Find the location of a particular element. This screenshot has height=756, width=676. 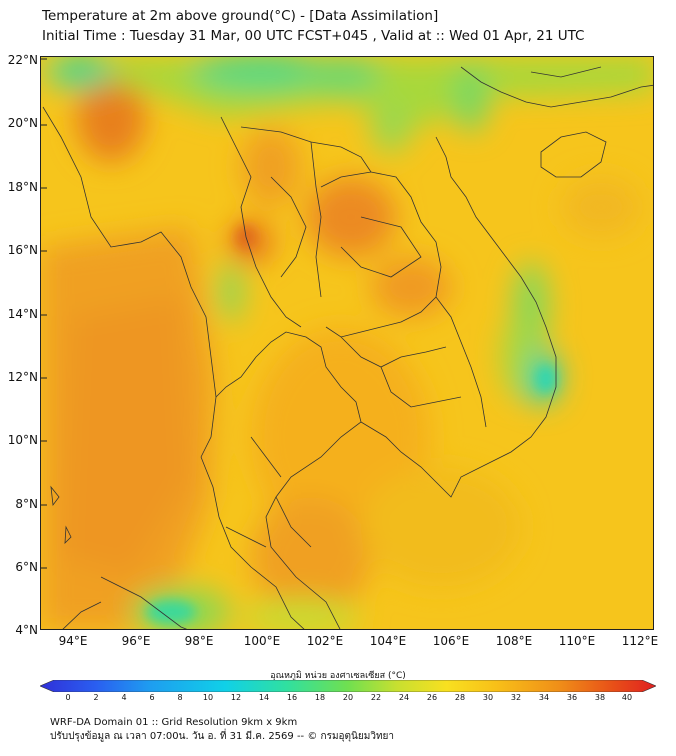

cb-tick-40: 40 is located at coordinates (627, 697).